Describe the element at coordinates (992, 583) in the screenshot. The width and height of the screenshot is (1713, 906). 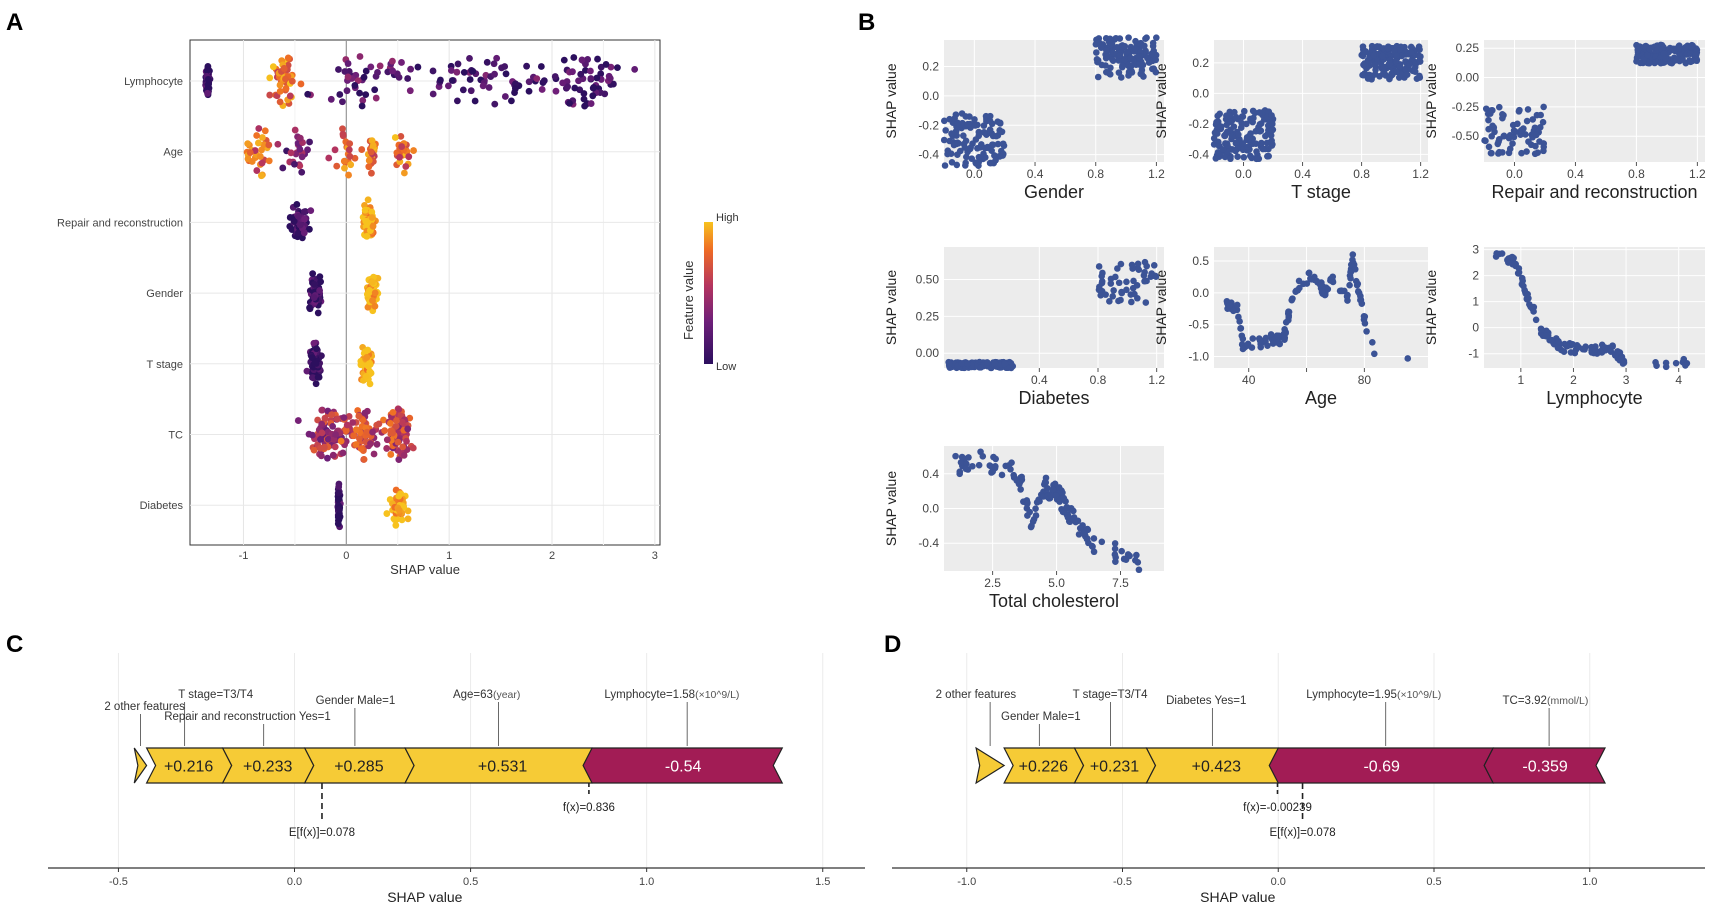
I see `dependence-x-tick: 2.5` at that location.